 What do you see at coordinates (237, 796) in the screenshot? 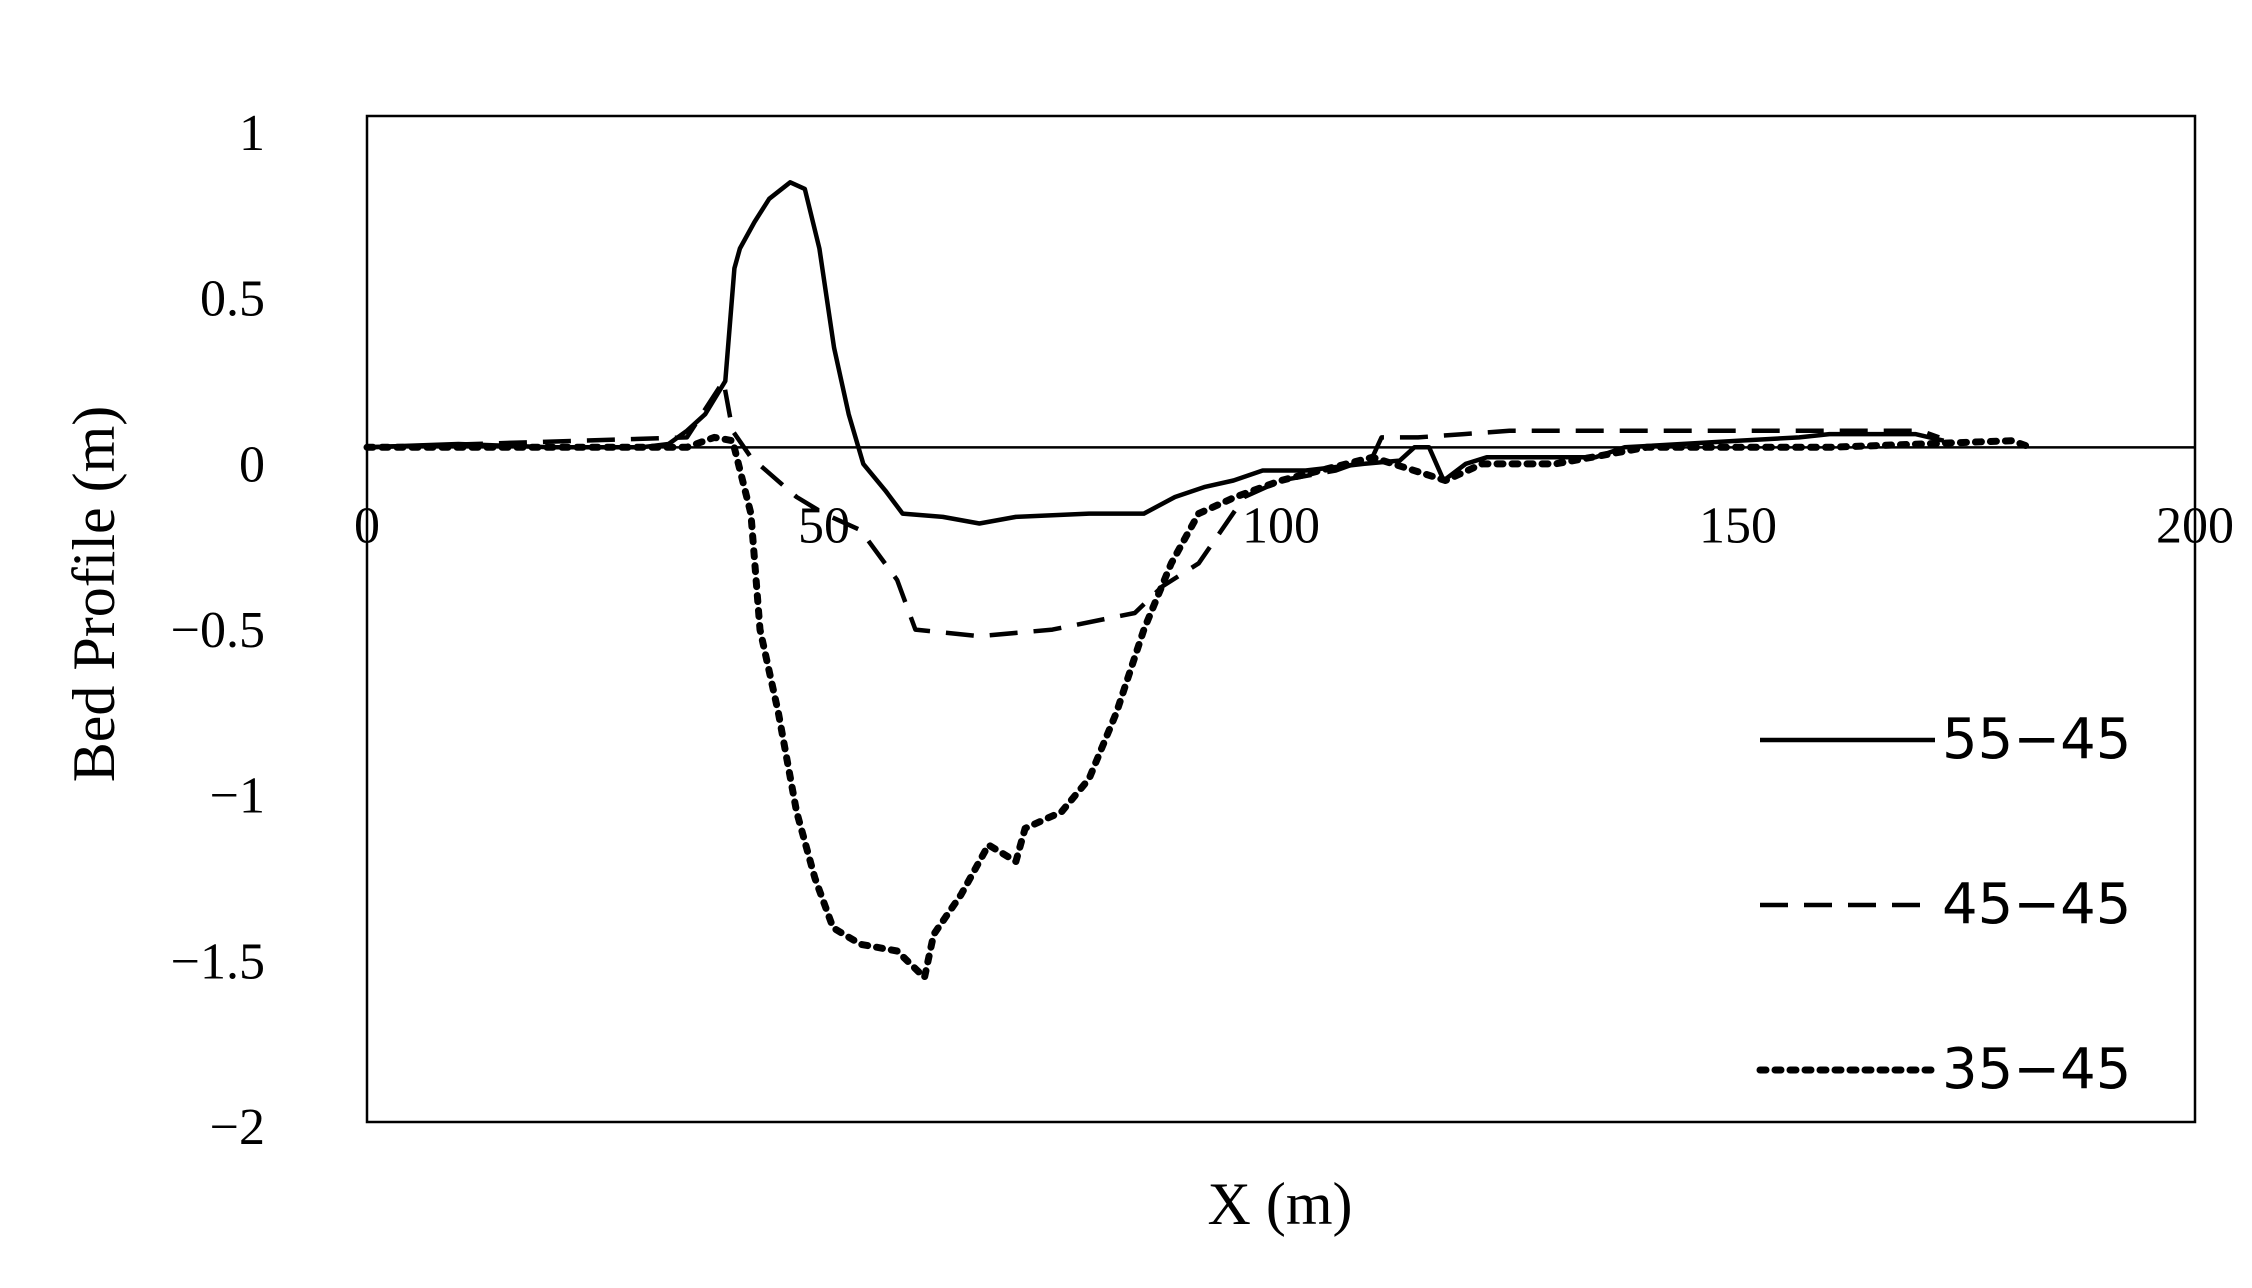
I see `y-tick-label: −1` at bounding box center [237, 796].